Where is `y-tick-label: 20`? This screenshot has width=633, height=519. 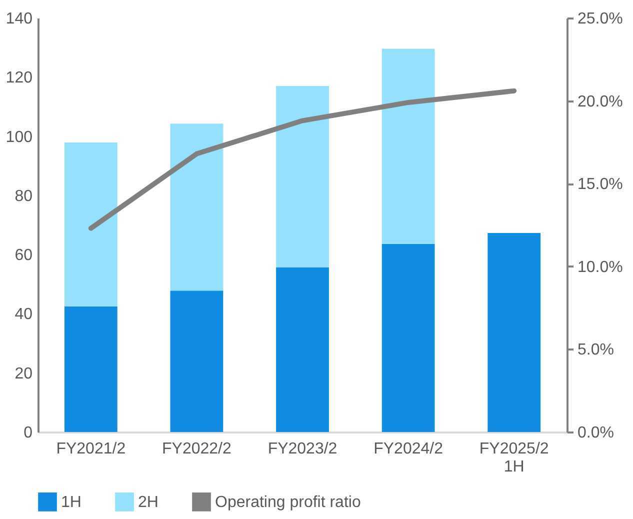
y-tick-label: 20 is located at coordinates (23, 373).